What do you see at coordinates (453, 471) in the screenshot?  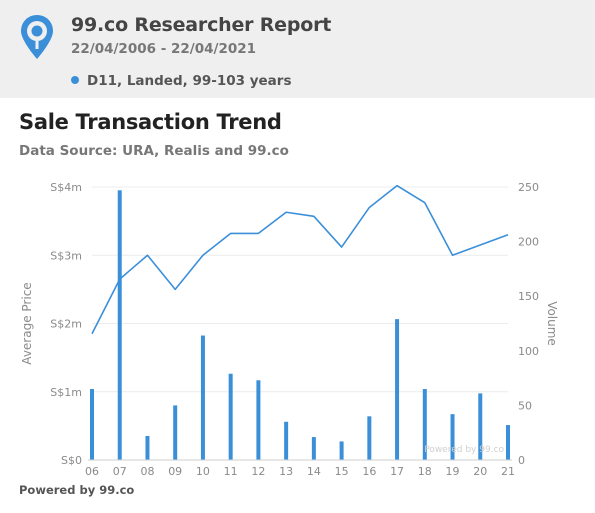 I see `x-tick-label: 19` at bounding box center [453, 471].